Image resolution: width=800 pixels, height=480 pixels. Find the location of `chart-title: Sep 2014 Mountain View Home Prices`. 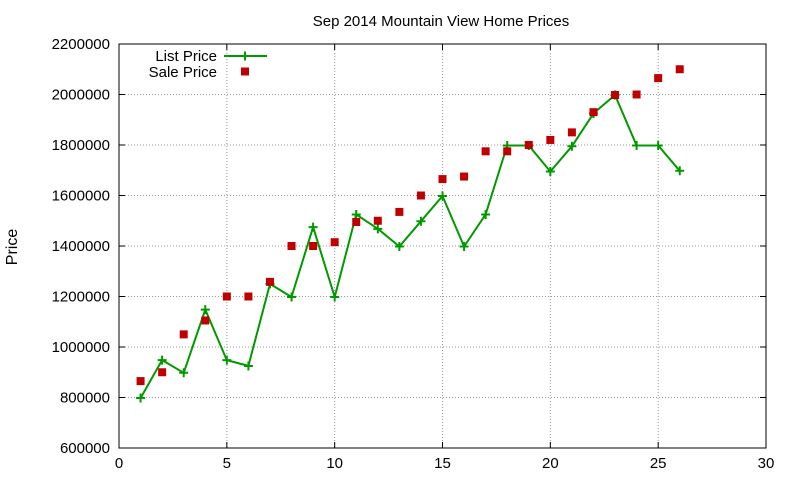

chart-title: Sep 2014 Mountain View Home Prices is located at coordinates (441, 21).